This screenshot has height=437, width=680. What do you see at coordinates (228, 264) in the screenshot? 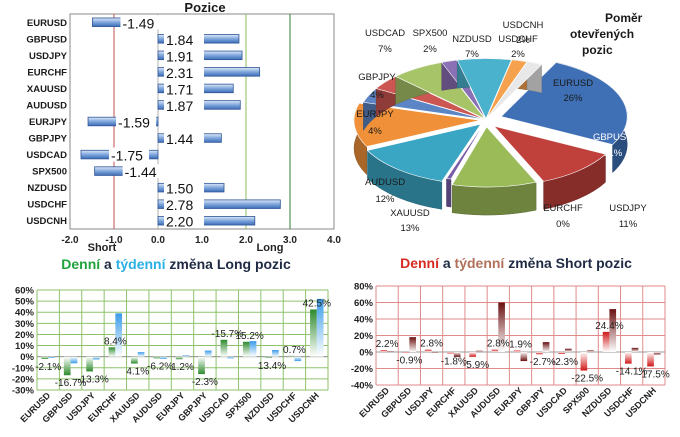
I see `chart-title-part: změna Long pozic` at bounding box center [228, 264].